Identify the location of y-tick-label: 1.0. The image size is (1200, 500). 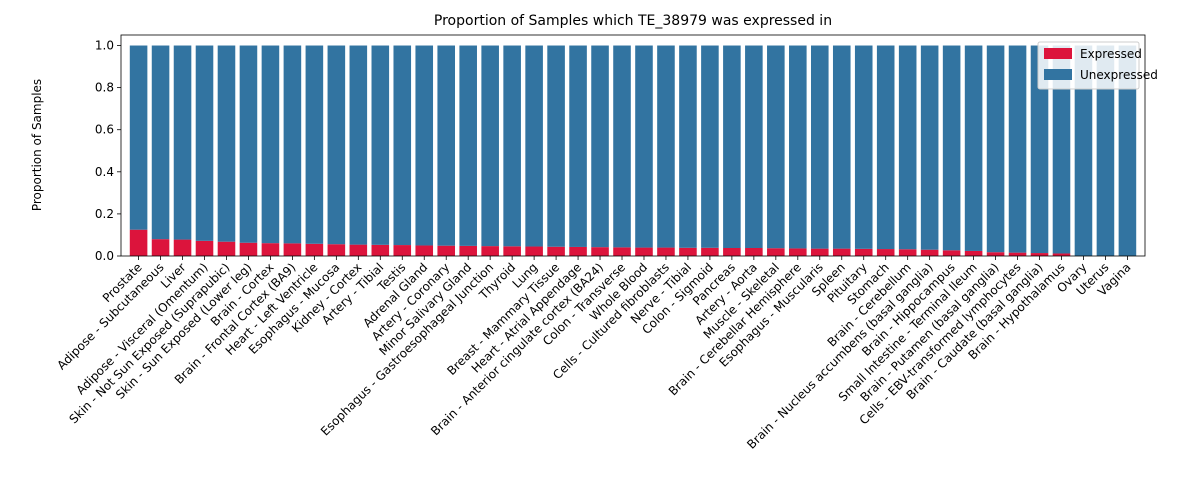
(104, 46).